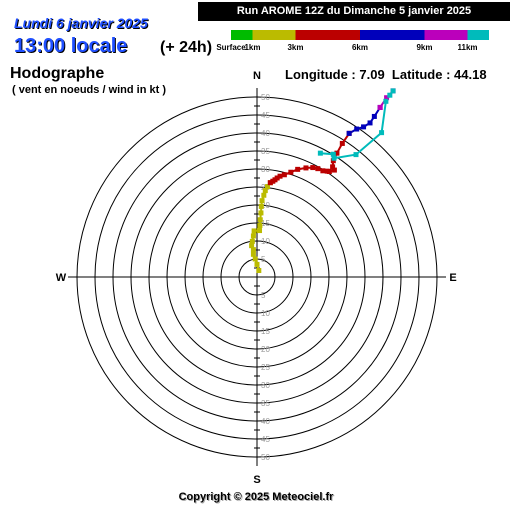 Image resolution: width=512 pixels, height=512 pixels. I want to click on copyright: Copyright © 2025 Meteociel.fr, so click(256, 497).